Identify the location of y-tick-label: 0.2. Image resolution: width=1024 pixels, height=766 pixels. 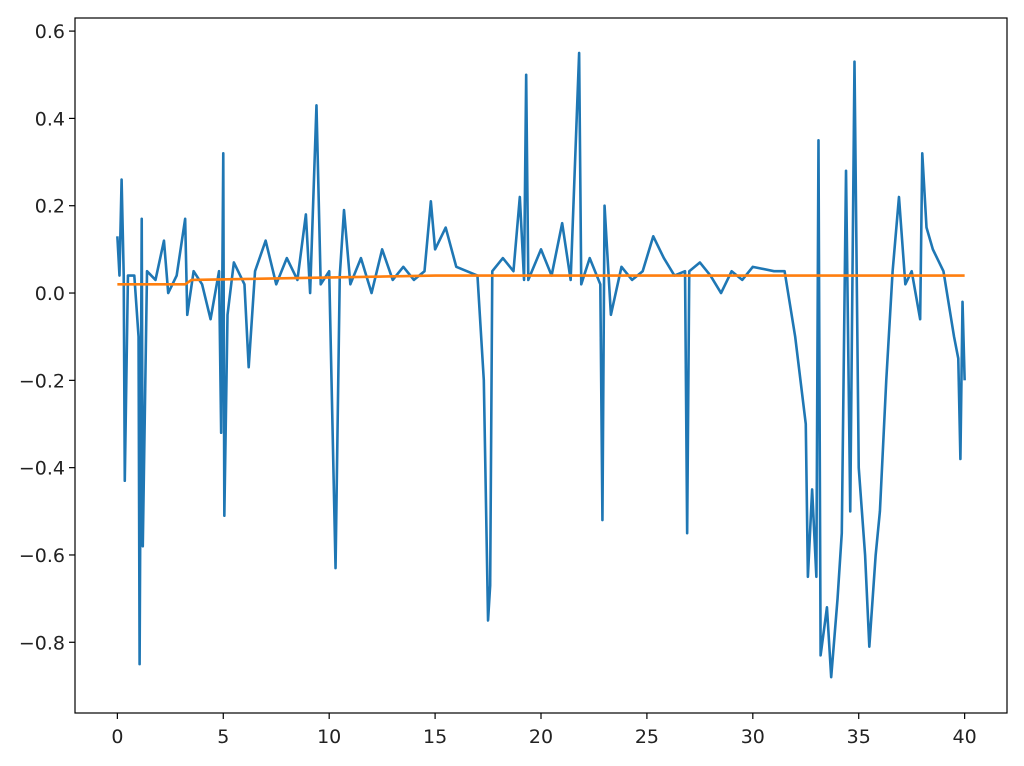
(50, 207).